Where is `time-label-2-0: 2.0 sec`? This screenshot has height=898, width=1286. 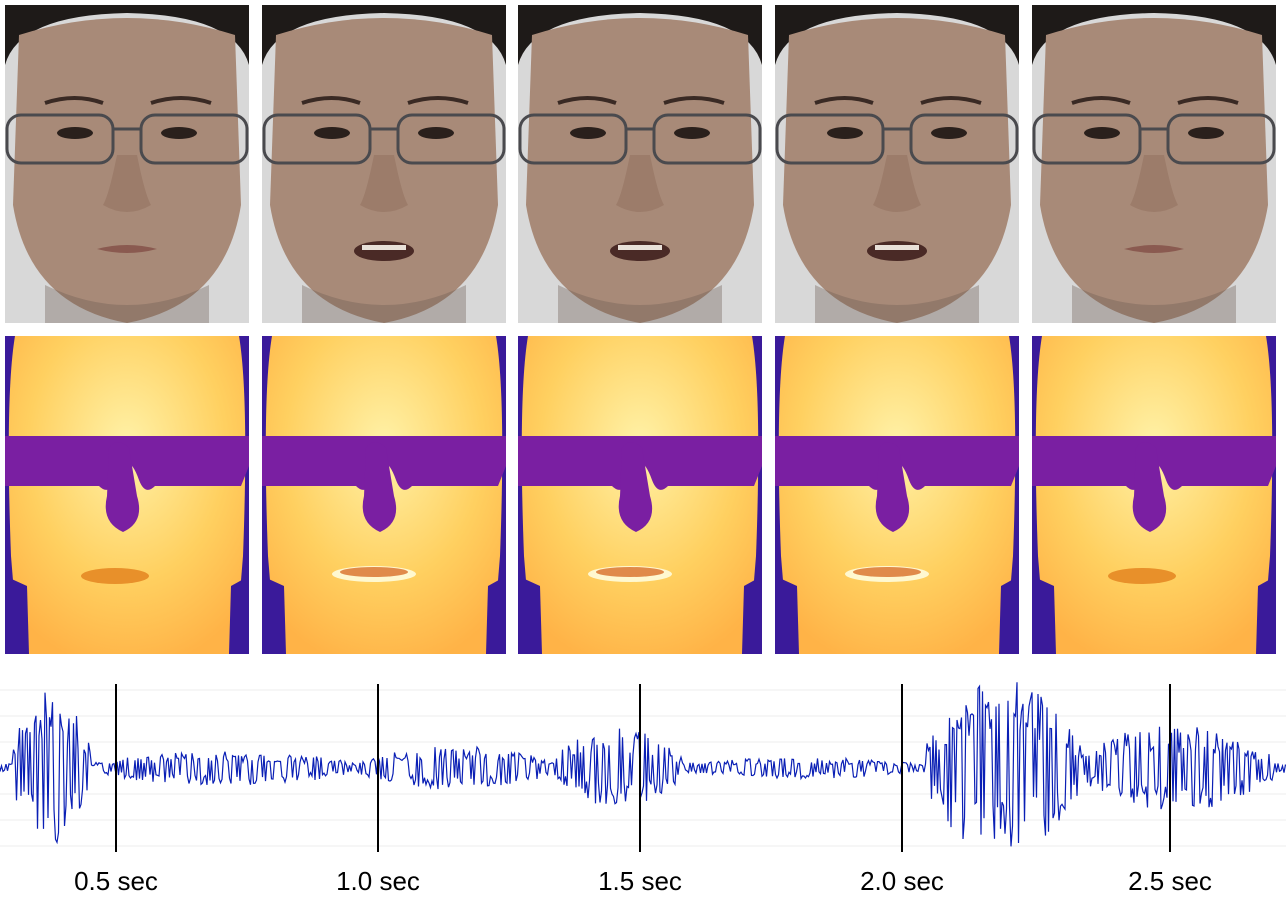
time-label-2-0: 2.0 sec is located at coordinates (902, 881).